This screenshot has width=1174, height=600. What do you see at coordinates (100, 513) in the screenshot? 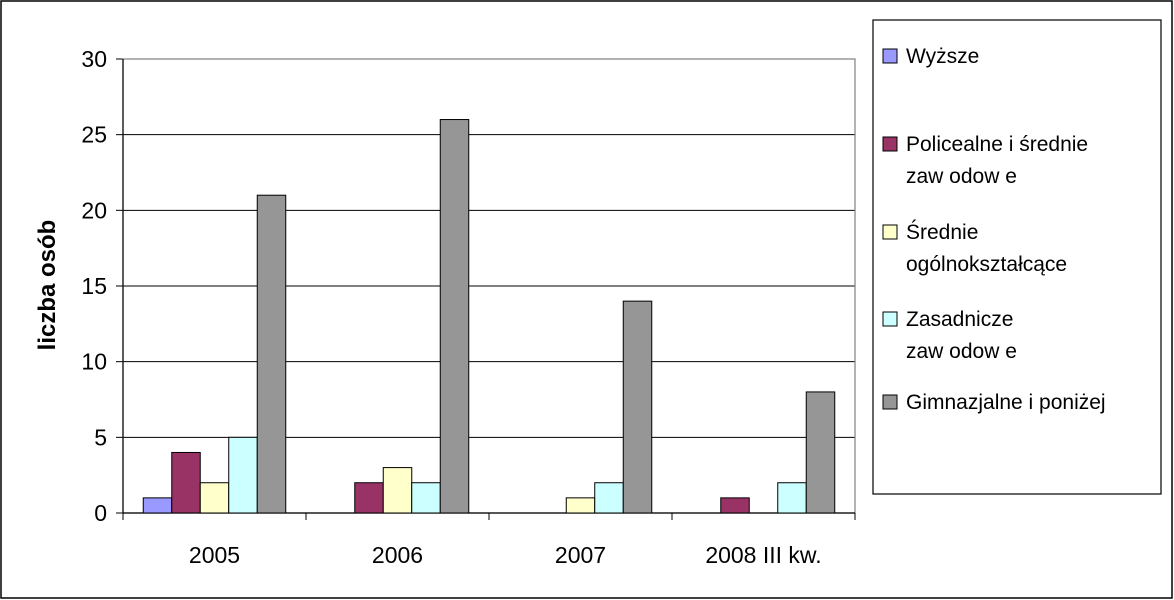
I see `y-tick-label: 0` at bounding box center [100, 513].